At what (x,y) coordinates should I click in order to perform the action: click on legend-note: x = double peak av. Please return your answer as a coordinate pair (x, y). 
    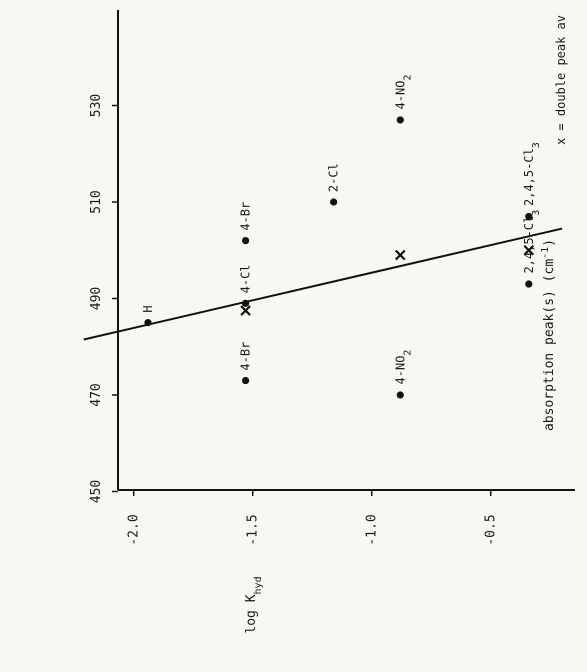
    Looking at the image, I should click on (561, 80).